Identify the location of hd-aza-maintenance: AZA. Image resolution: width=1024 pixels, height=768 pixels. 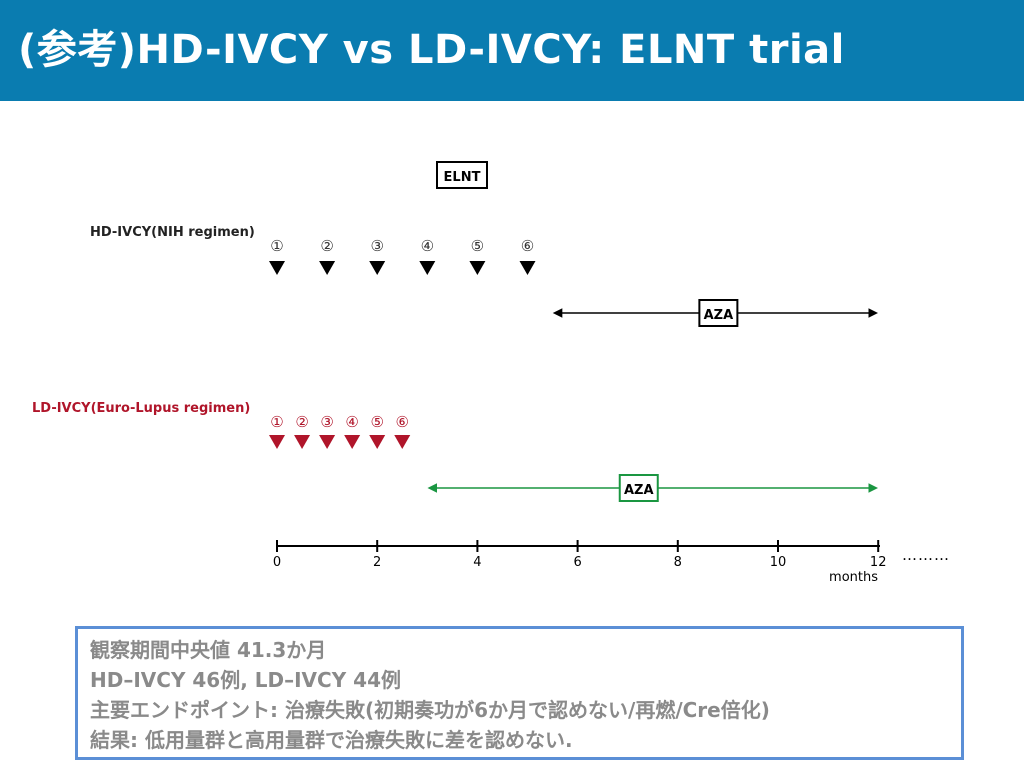
(715, 313).